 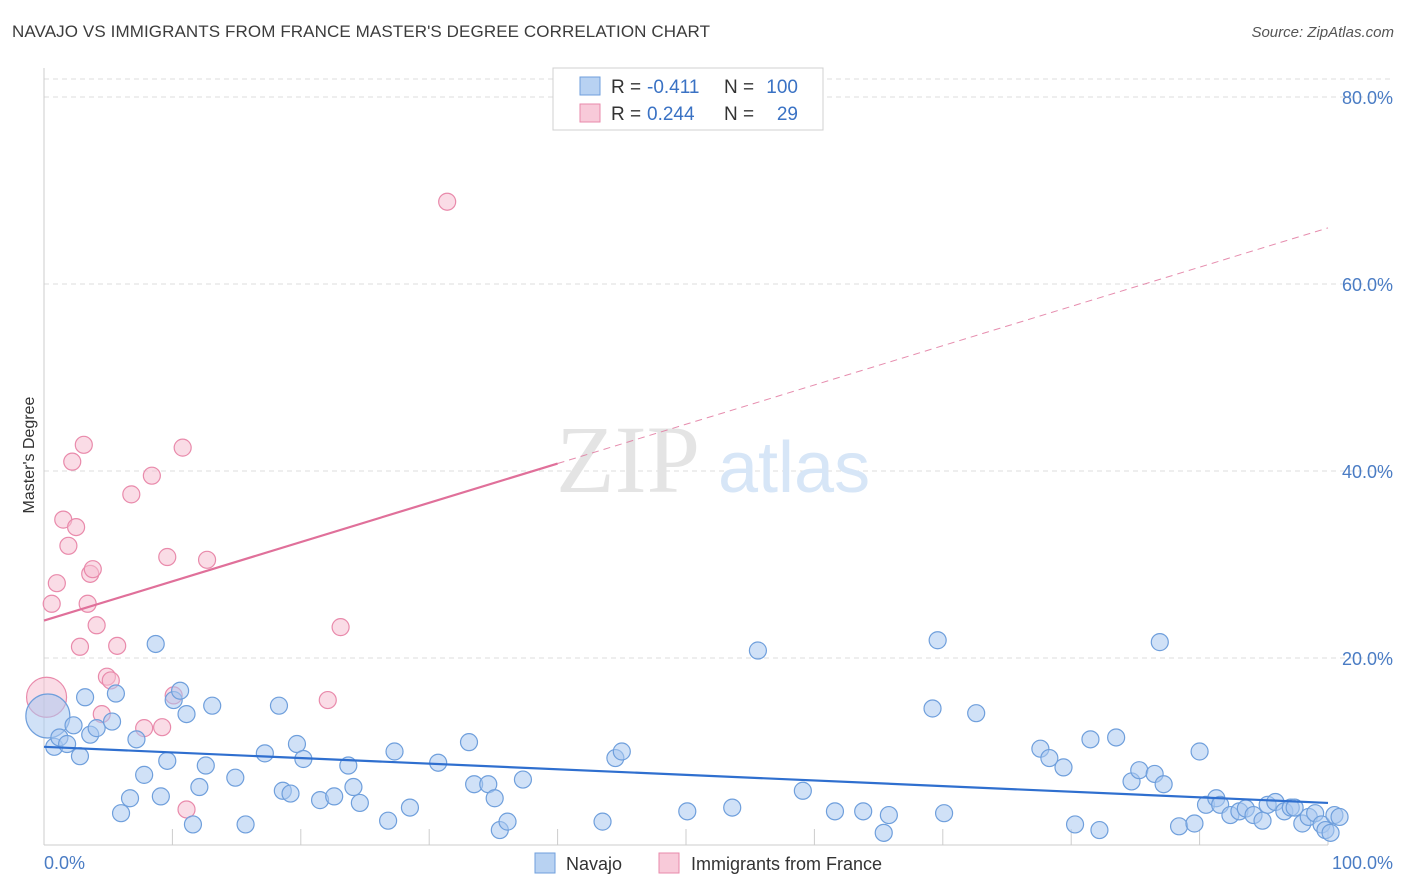 I want to click on navajo-trend-line, so click(x=686, y=775).